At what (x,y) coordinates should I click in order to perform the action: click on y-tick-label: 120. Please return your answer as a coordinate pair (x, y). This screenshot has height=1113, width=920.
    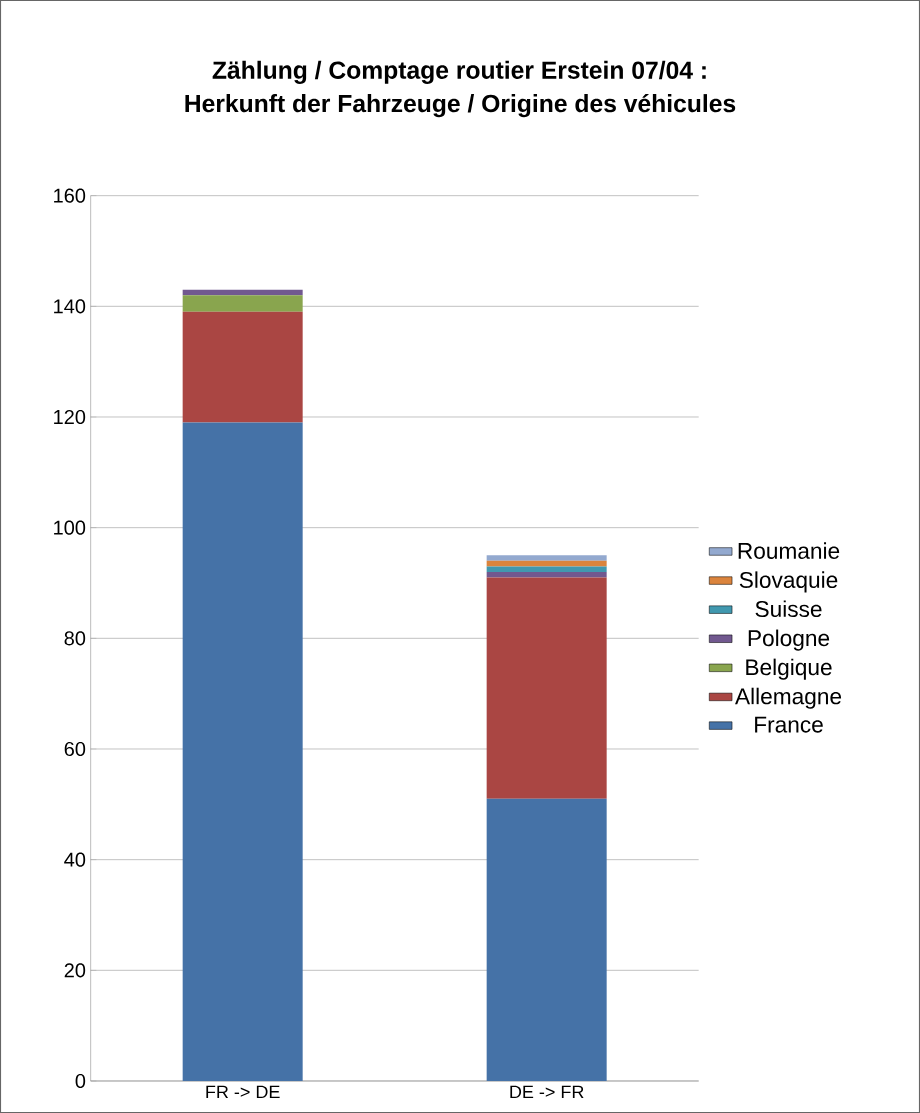
    Looking at the image, I should click on (70, 417).